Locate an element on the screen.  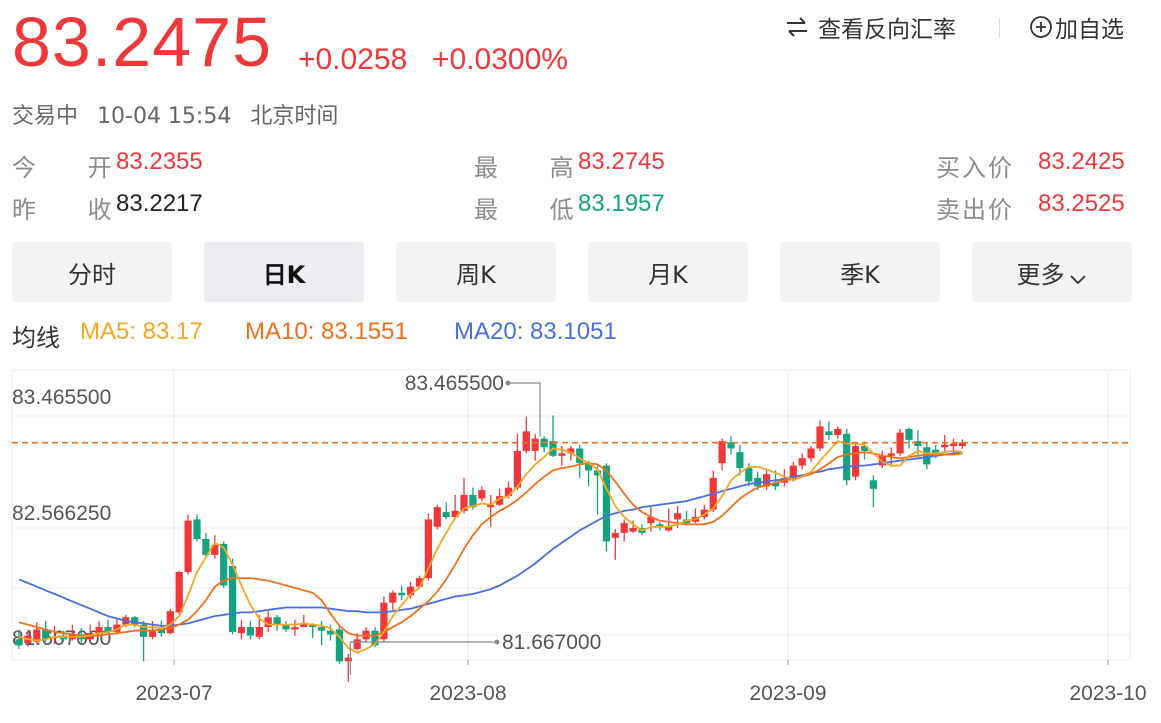
add-watchlist-button: 加自选 is located at coordinates (1076, 27).